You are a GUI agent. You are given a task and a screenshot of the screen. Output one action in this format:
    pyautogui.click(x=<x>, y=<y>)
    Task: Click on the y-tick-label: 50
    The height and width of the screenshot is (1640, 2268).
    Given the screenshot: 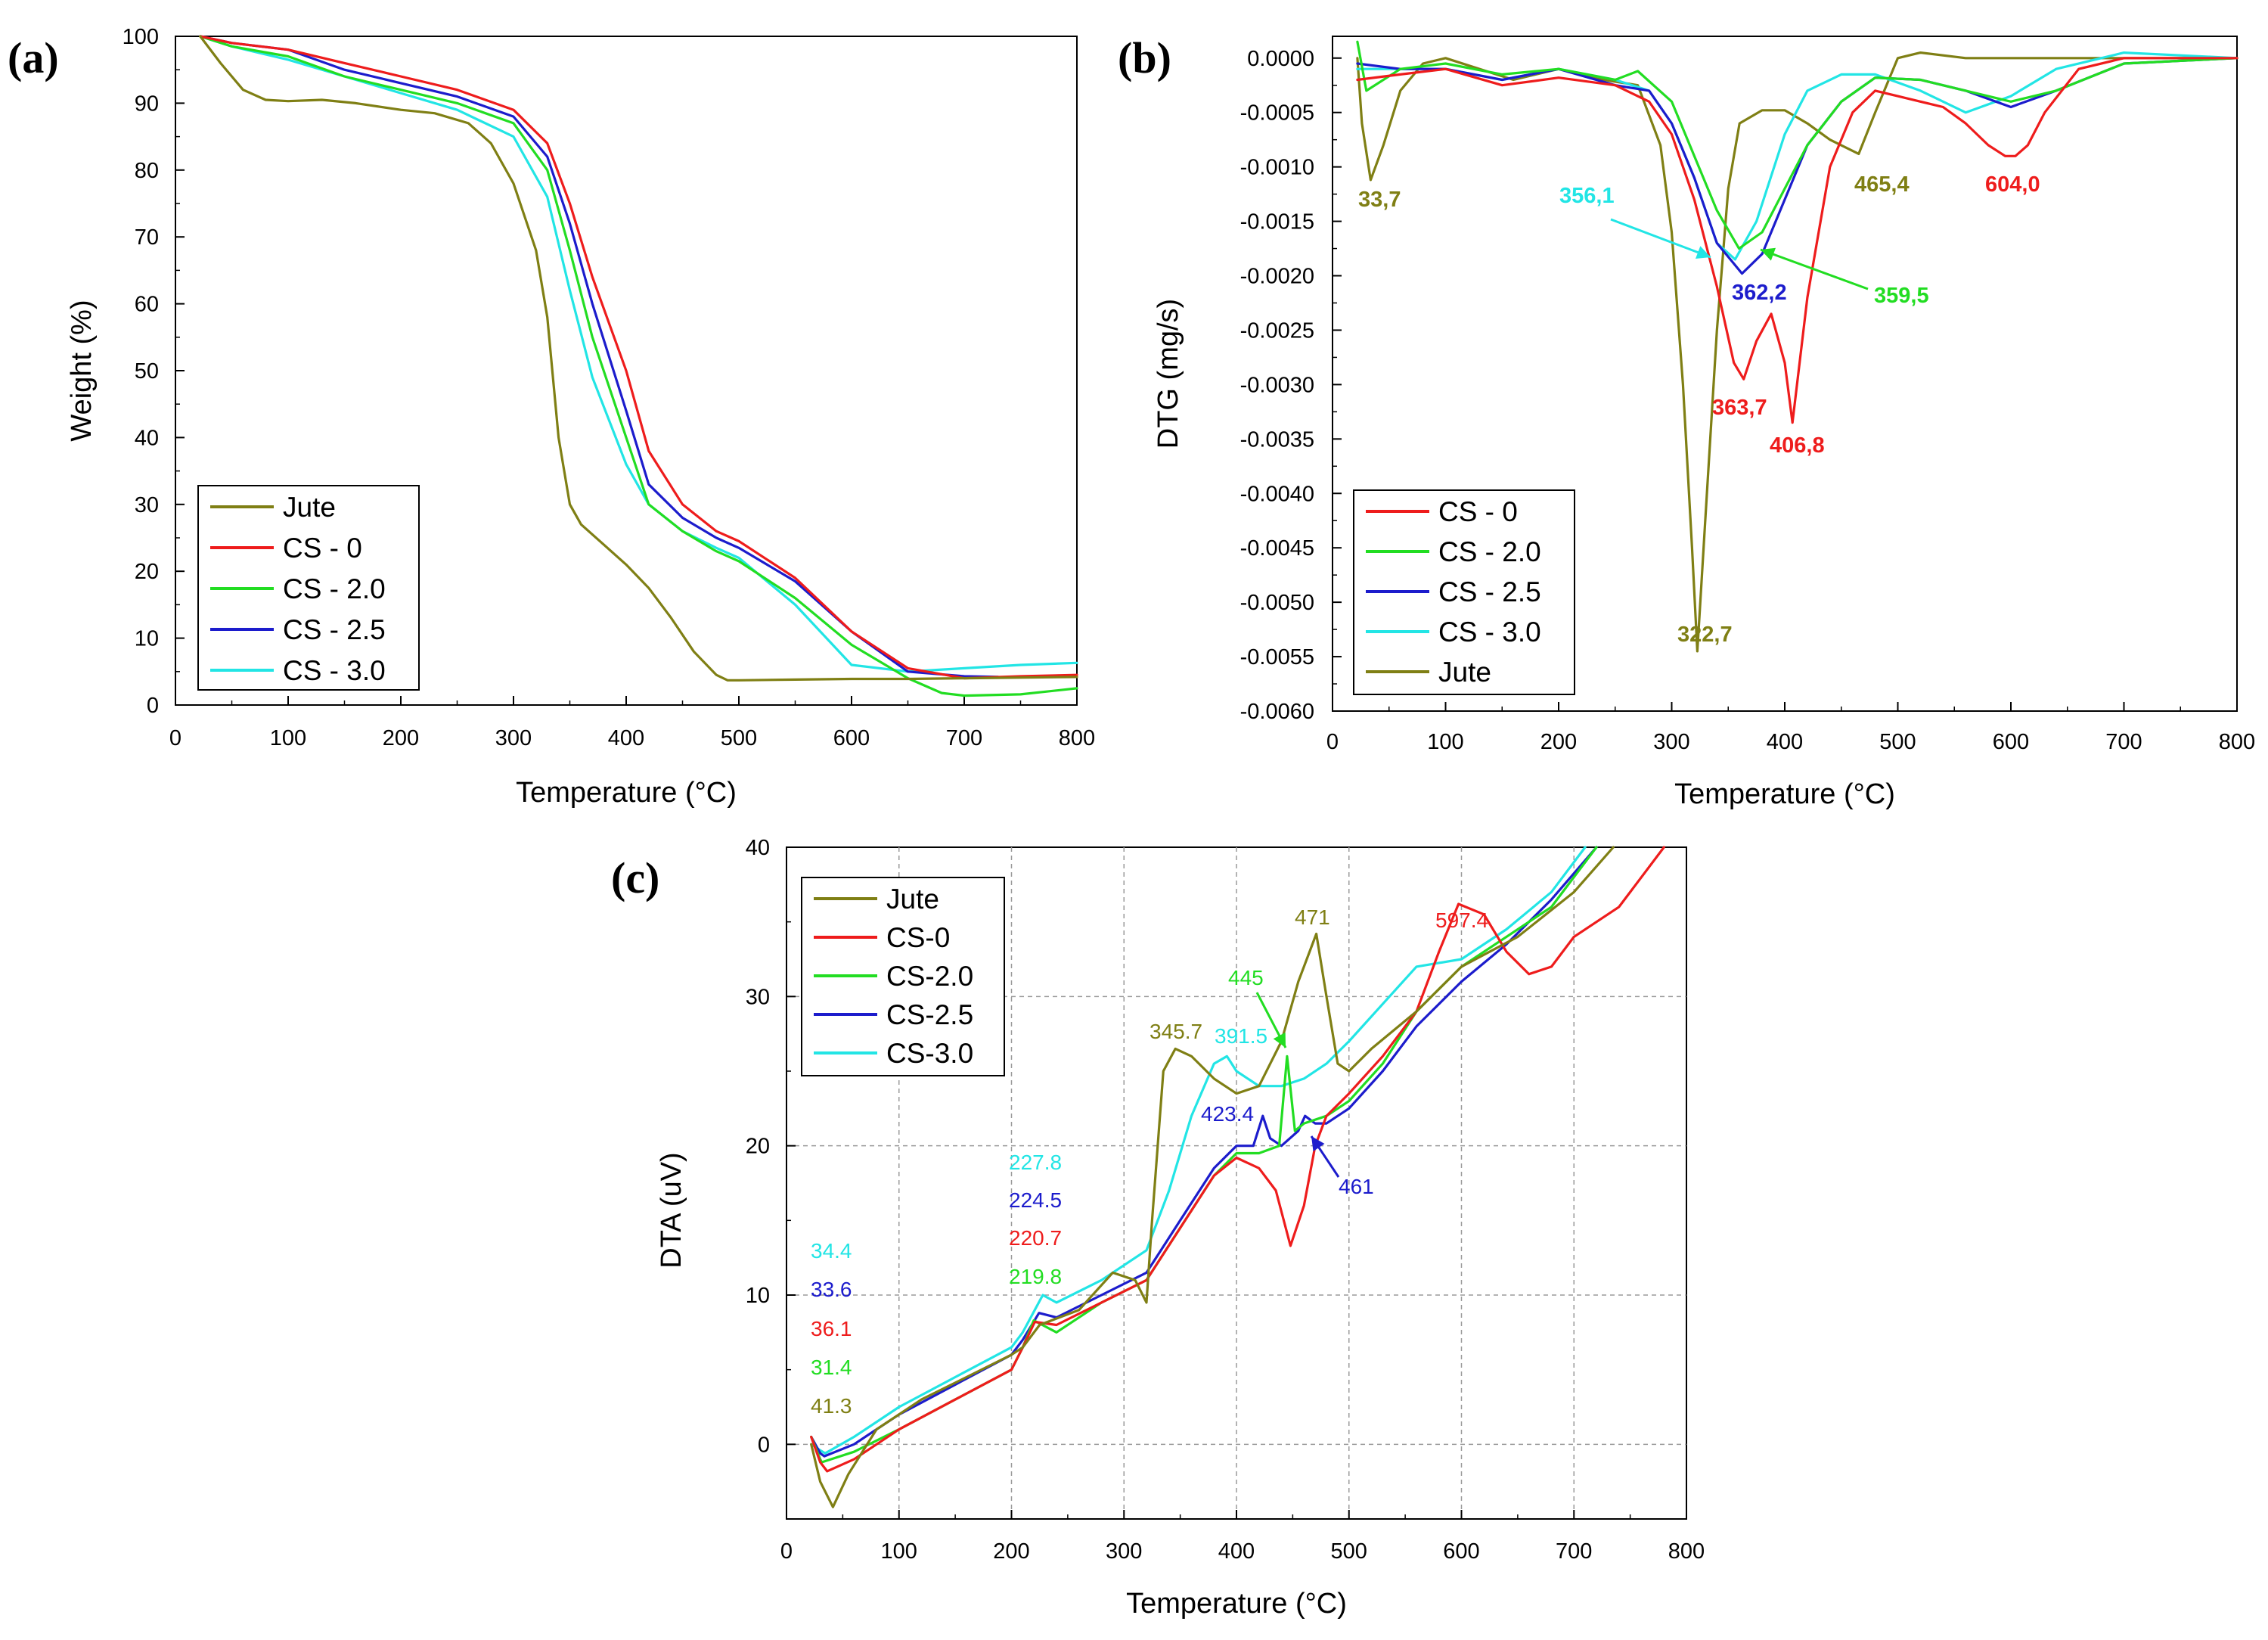 What is the action you would take?
    pyautogui.click(x=147, y=371)
    